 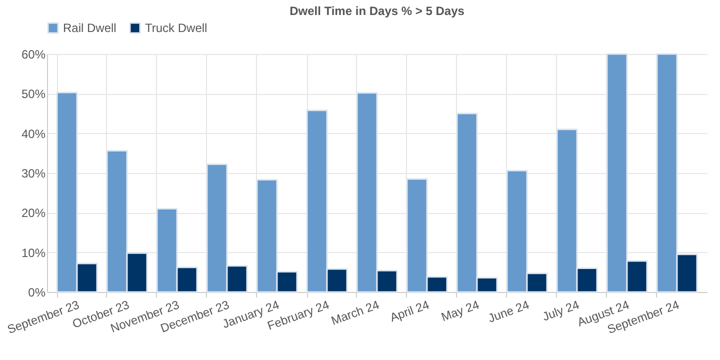 I want to click on x-tick-label: June 24, so click(x=509, y=312).